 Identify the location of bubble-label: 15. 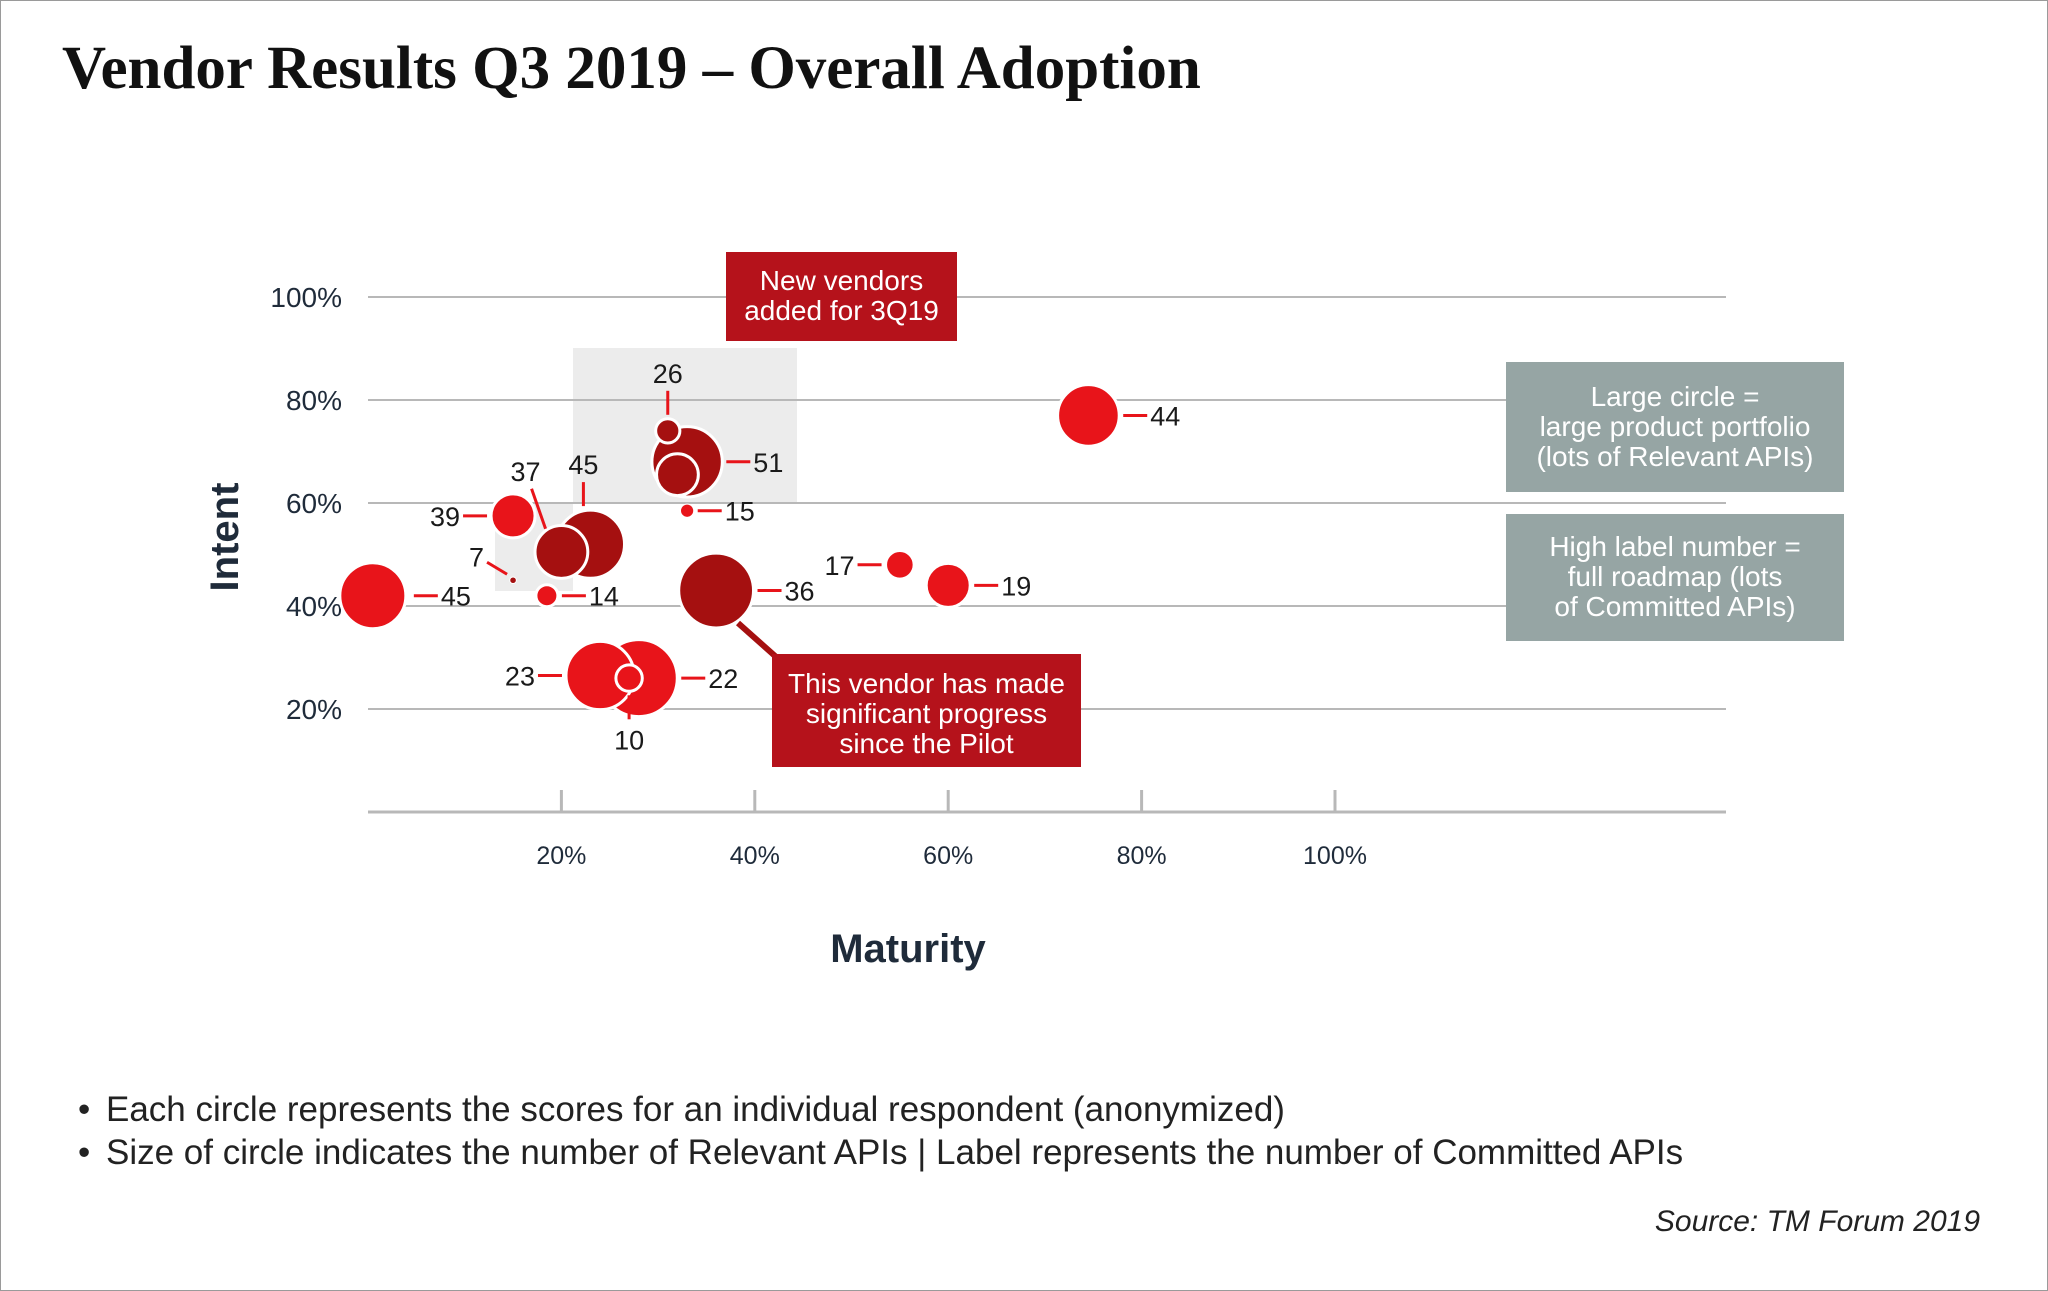
(740, 512).